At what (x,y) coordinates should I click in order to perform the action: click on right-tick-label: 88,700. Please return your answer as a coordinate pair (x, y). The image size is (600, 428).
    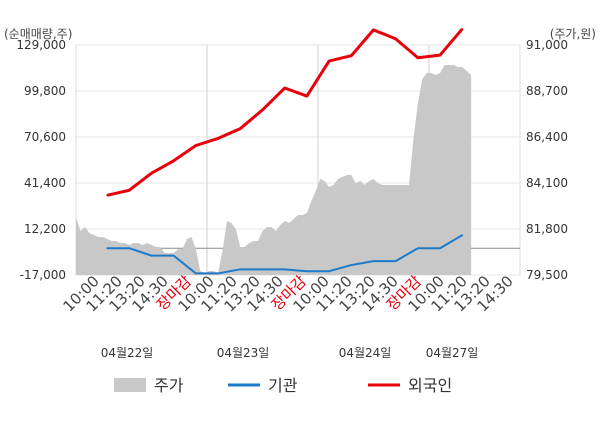
    Looking at the image, I should click on (547, 91).